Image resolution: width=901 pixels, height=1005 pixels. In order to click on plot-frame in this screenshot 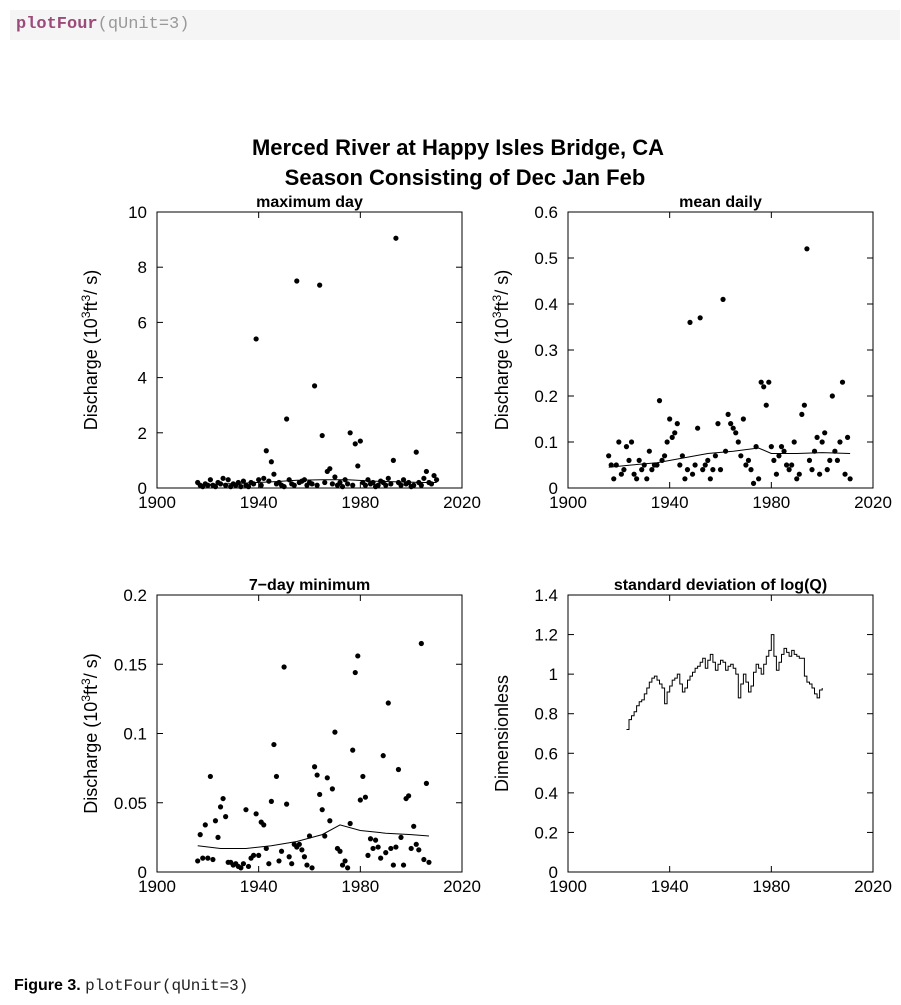, I will do `click(309, 350)`.